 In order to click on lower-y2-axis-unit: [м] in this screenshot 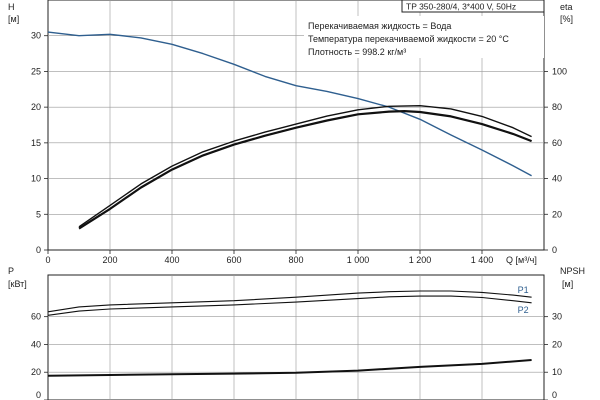, I will do `click(567, 284)`.